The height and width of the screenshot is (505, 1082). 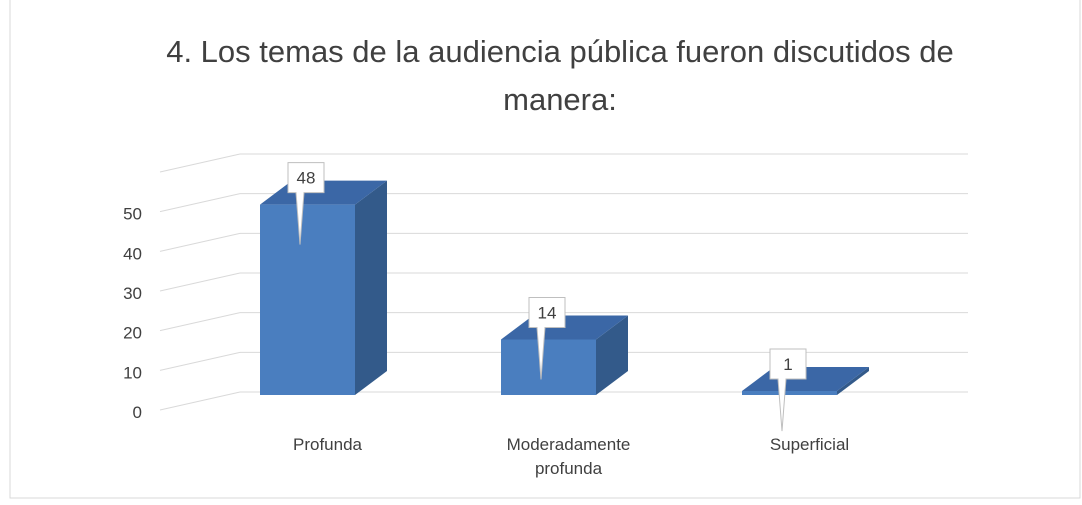 I want to click on x-tick-label: Moderadamente profunda, so click(x=568, y=456).